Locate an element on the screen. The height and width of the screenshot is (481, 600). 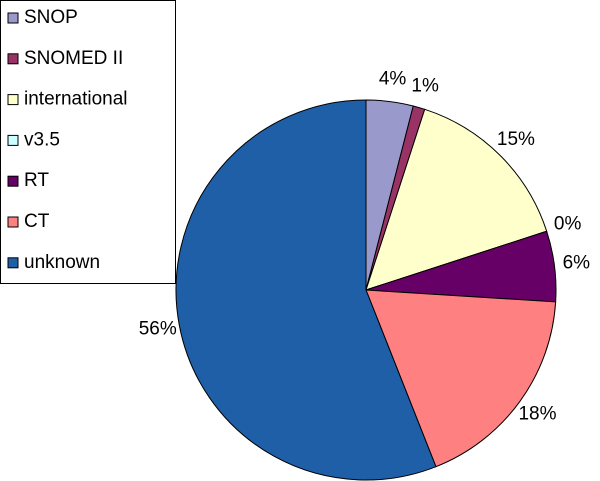
legend-label: international is located at coordinates (76, 99).